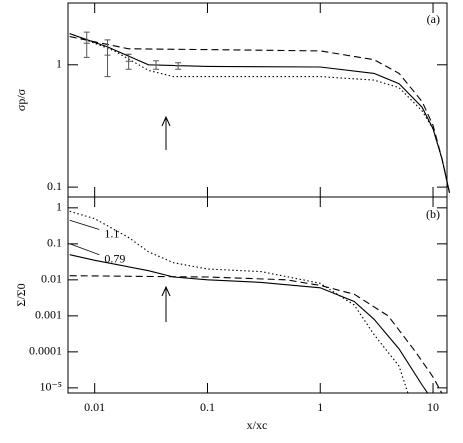 This screenshot has height=443, width=463. Describe the element at coordinates (45, 351) in the screenshot. I see `y-tick-label: 0.0001` at that location.